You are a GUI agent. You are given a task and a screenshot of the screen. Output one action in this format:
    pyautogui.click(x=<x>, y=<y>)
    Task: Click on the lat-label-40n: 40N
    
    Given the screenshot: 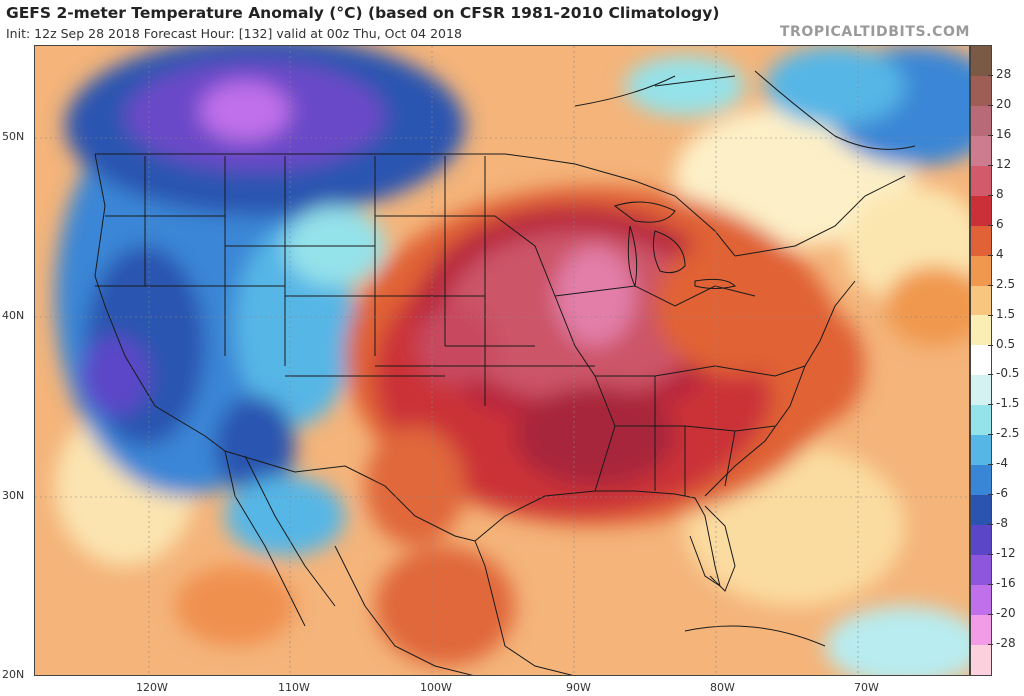 What is the action you would take?
    pyautogui.click(x=13, y=315)
    